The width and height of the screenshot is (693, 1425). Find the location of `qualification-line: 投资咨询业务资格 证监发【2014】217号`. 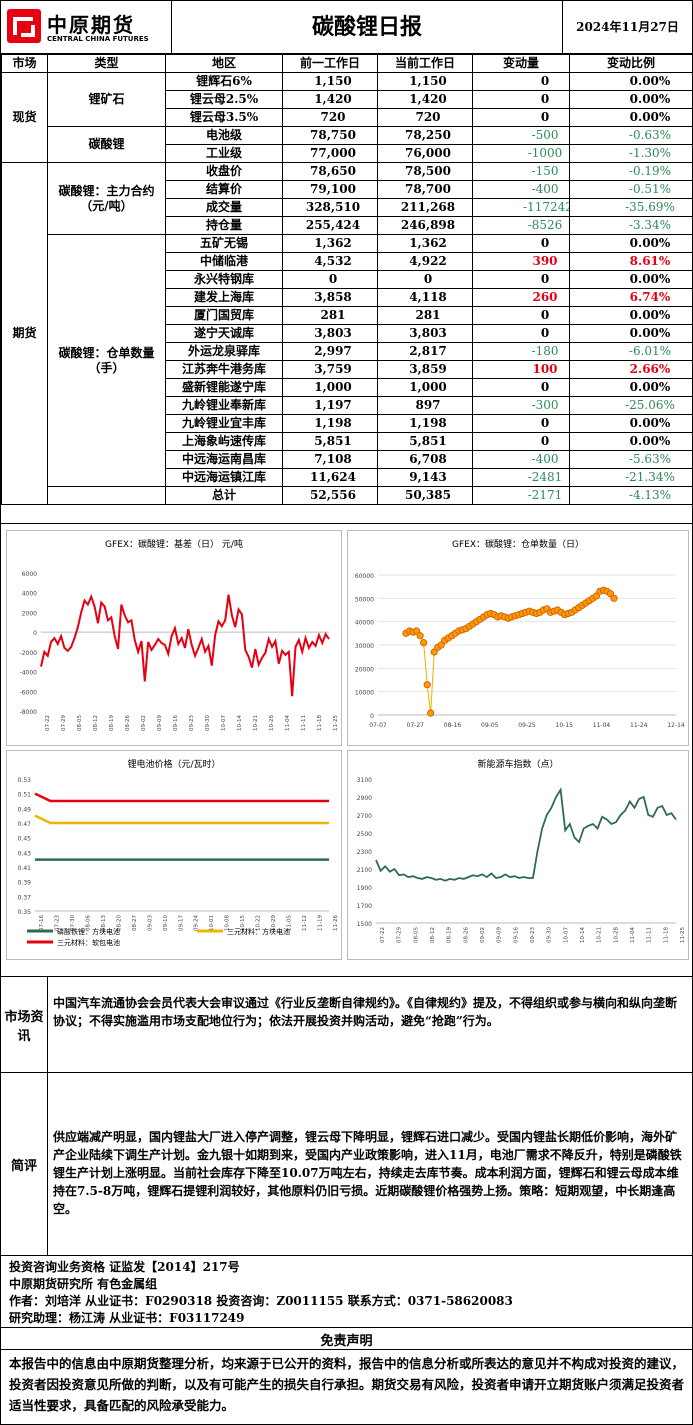

qualification-line: 投资咨询业务资格 证监发【2014】217号 is located at coordinates (124, 1267).